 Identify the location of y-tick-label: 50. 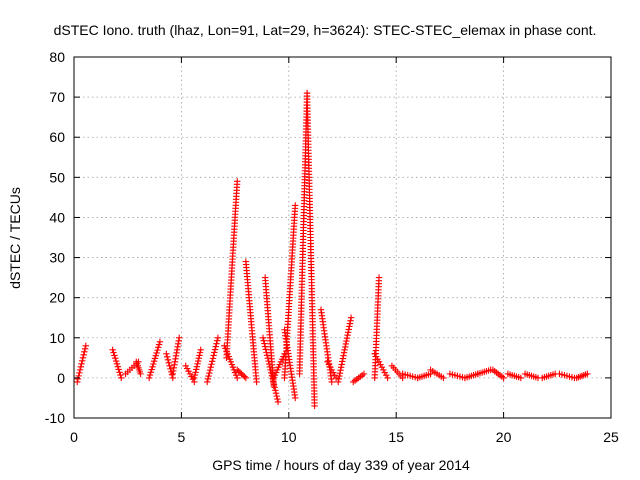
(57, 177).